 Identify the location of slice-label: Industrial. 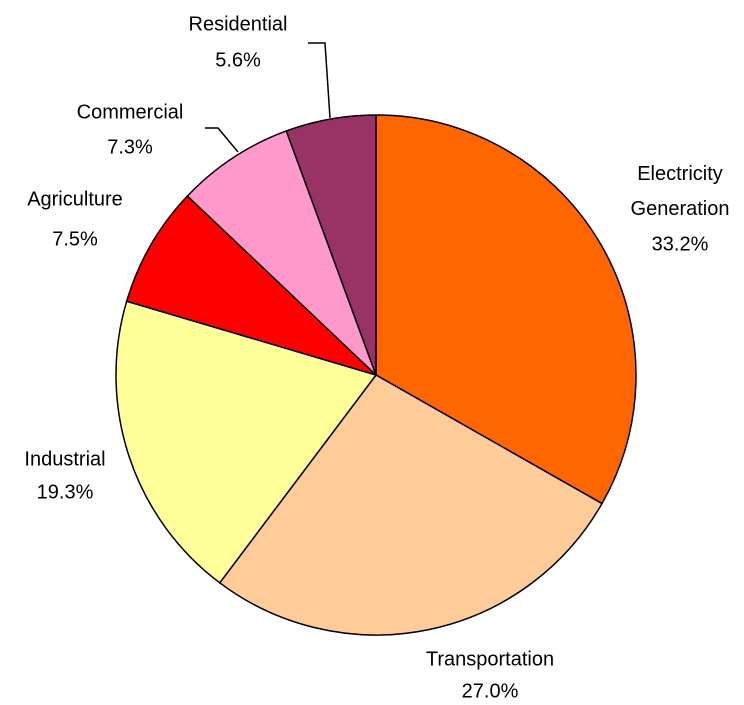
(64, 459).